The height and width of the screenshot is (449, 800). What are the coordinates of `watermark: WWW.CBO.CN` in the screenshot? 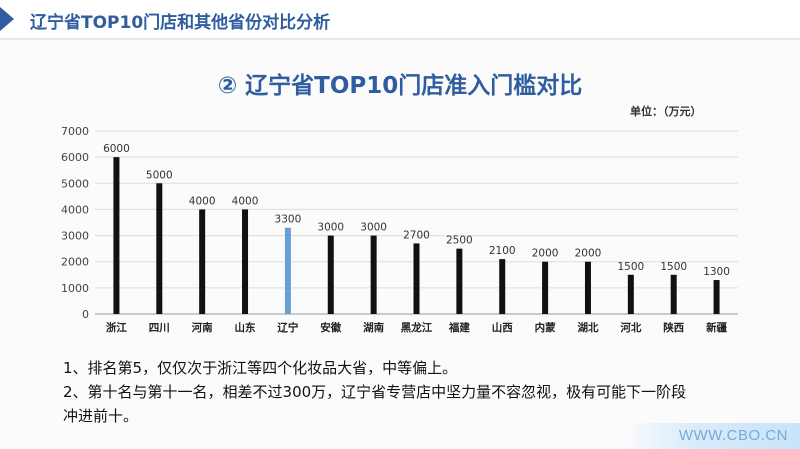 It's located at (733, 435).